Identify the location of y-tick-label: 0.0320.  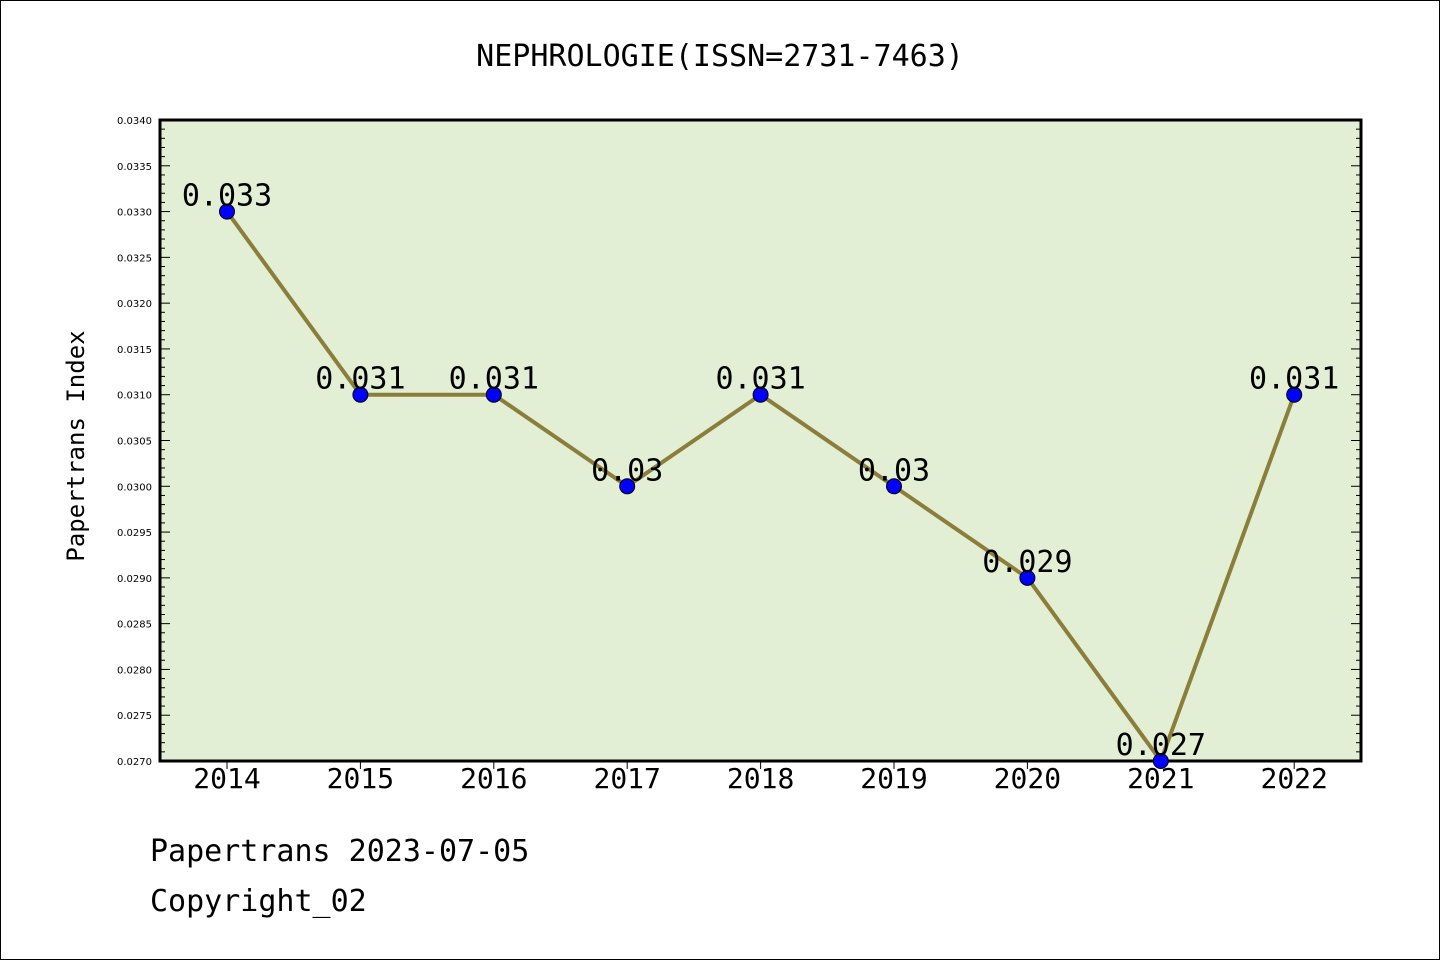
(134, 304).